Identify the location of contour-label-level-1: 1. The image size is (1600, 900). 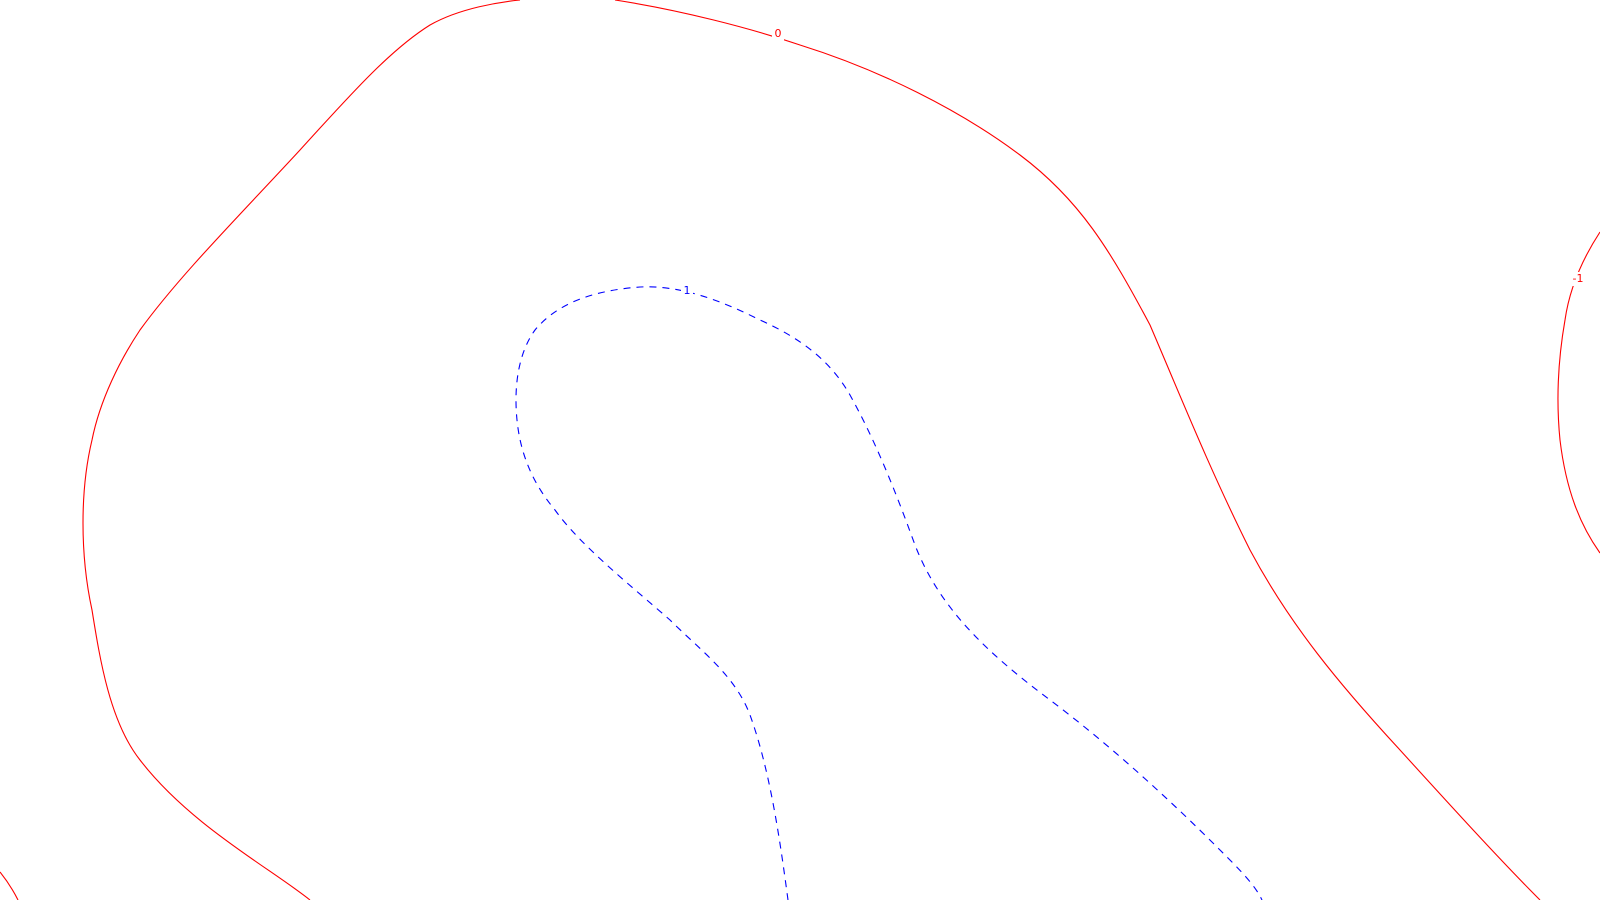
(687, 290).